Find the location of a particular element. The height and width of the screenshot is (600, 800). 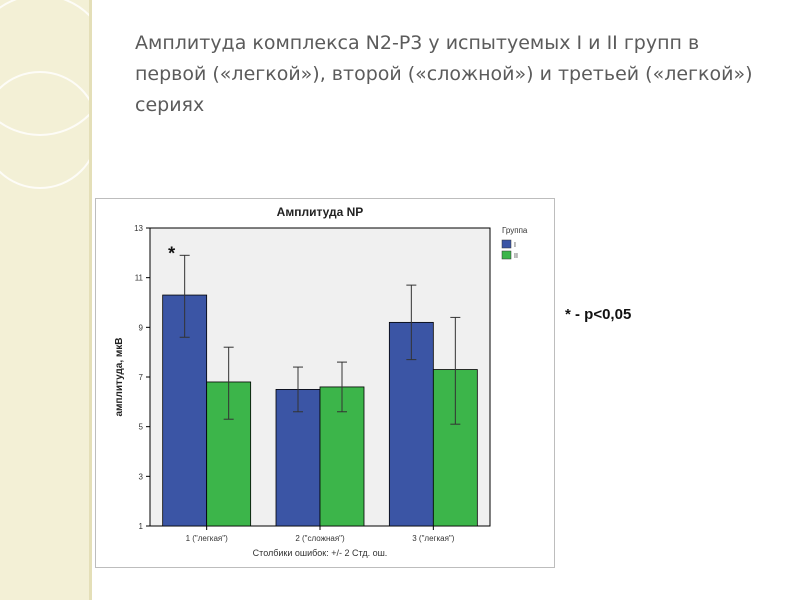

y-tick-label: 3 is located at coordinates (141, 476).